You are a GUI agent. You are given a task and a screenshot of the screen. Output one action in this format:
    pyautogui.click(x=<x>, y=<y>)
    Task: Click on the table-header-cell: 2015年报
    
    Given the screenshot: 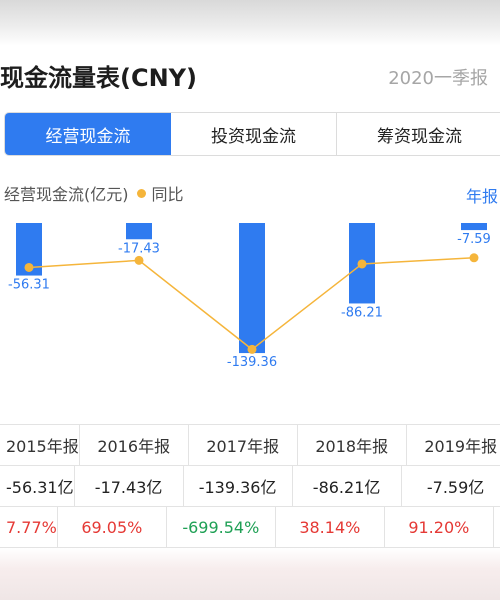 What is the action you would take?
    pyautogui.click(x=40, y=445)
    